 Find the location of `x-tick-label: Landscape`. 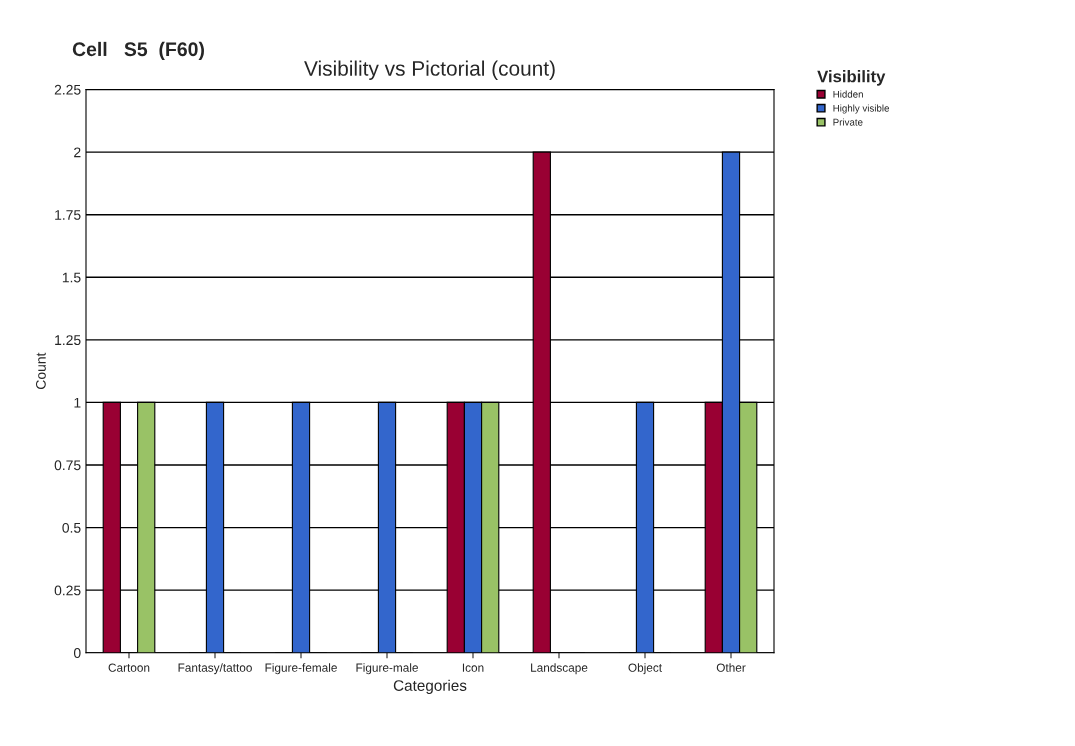

x-tick-label: Landscape is located at coordinates (559, 669).